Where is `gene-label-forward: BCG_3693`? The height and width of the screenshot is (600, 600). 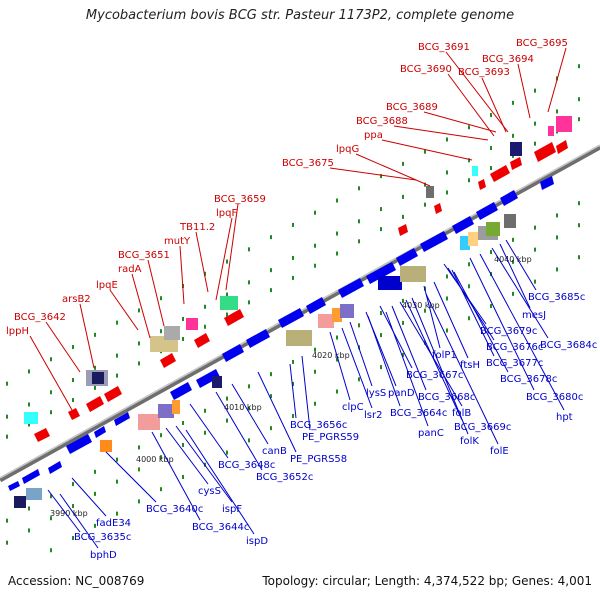 gene-label-forward: BCG_3693 is located at coordinates (484, 72).